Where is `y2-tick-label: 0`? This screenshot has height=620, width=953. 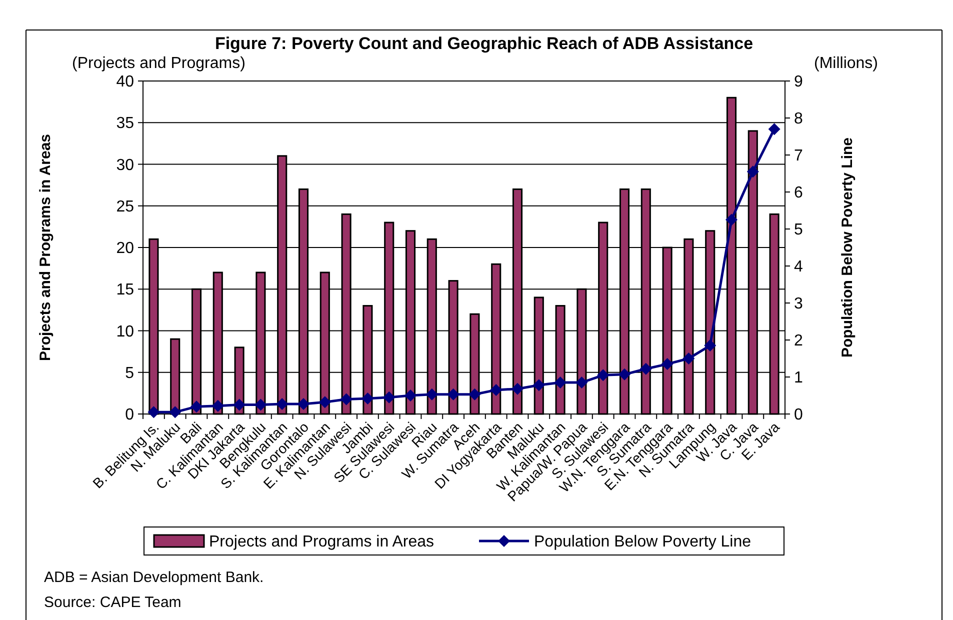
y2-tick-label: 0 is located at coordinates (798, 415).